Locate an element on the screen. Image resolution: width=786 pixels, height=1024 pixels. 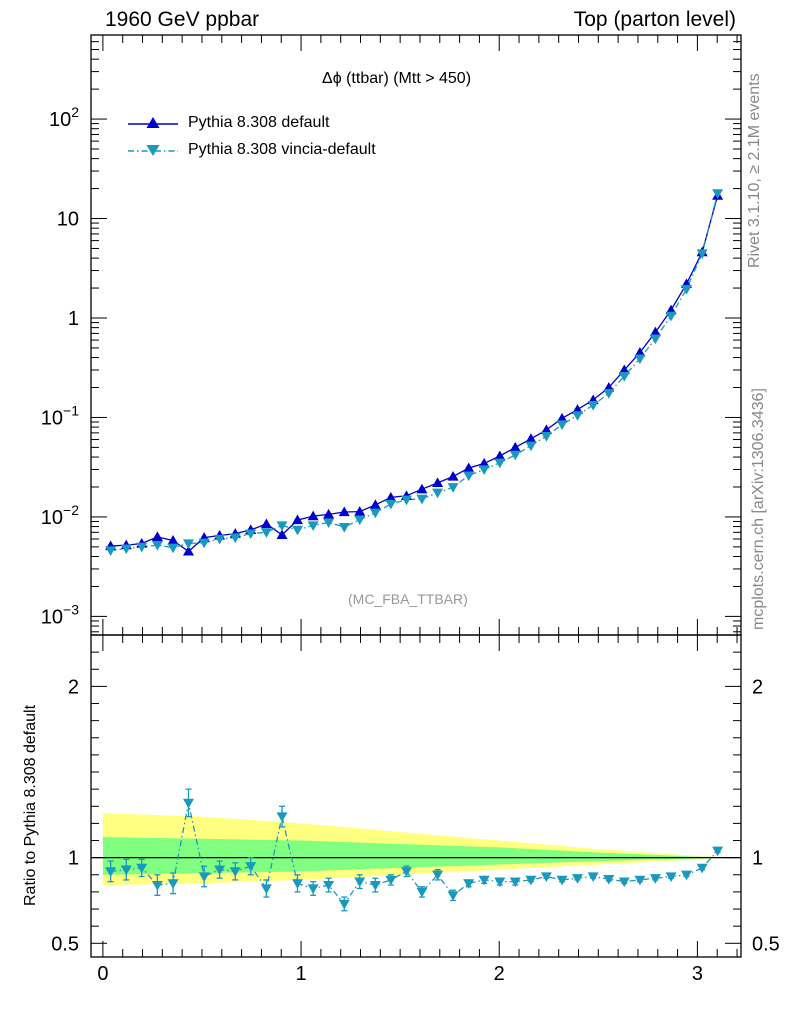
y-tick-label: 10 is located at coordinates (68, 220).